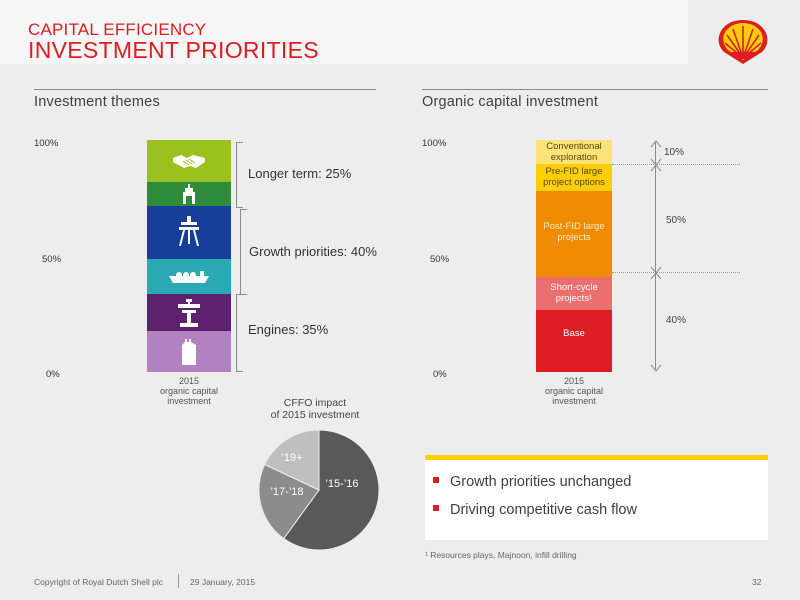  I want to click on bullet-item: Driving competitive cash flow, so click(535, 510).